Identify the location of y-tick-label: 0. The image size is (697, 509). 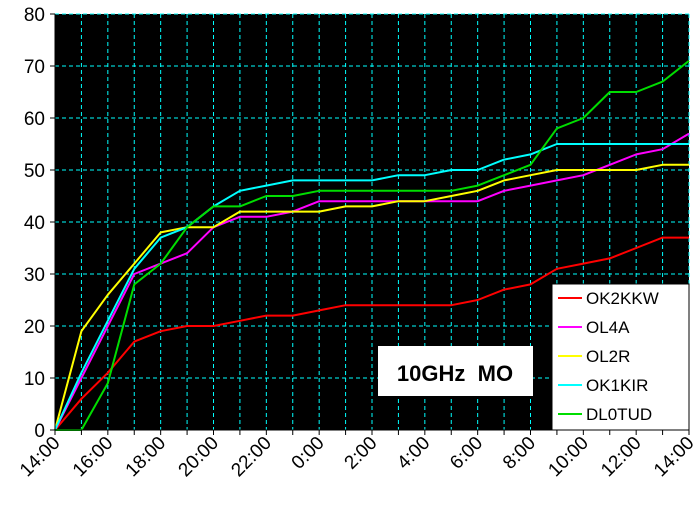
(39, 431).